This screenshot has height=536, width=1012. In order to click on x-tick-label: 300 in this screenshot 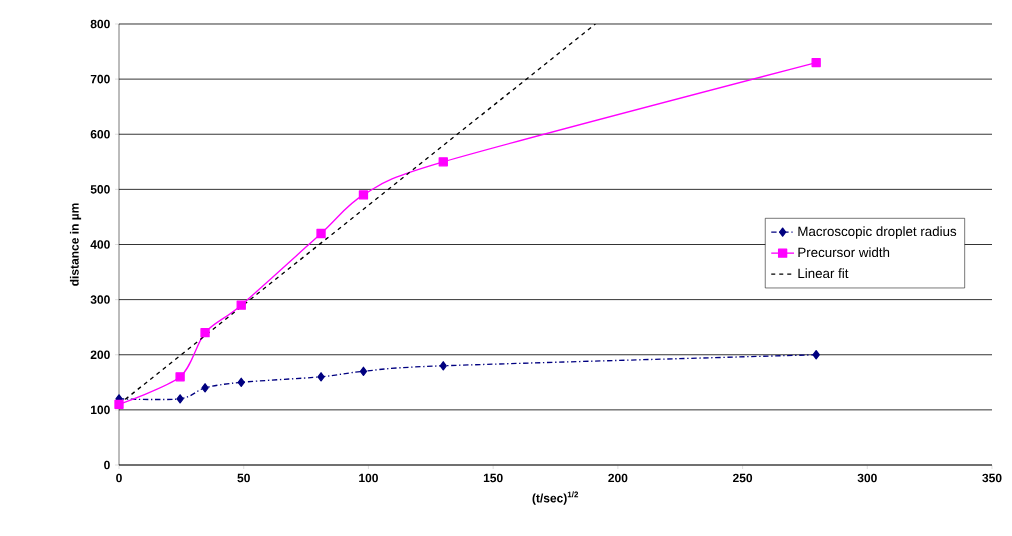, I will do `click(867, 478)`.